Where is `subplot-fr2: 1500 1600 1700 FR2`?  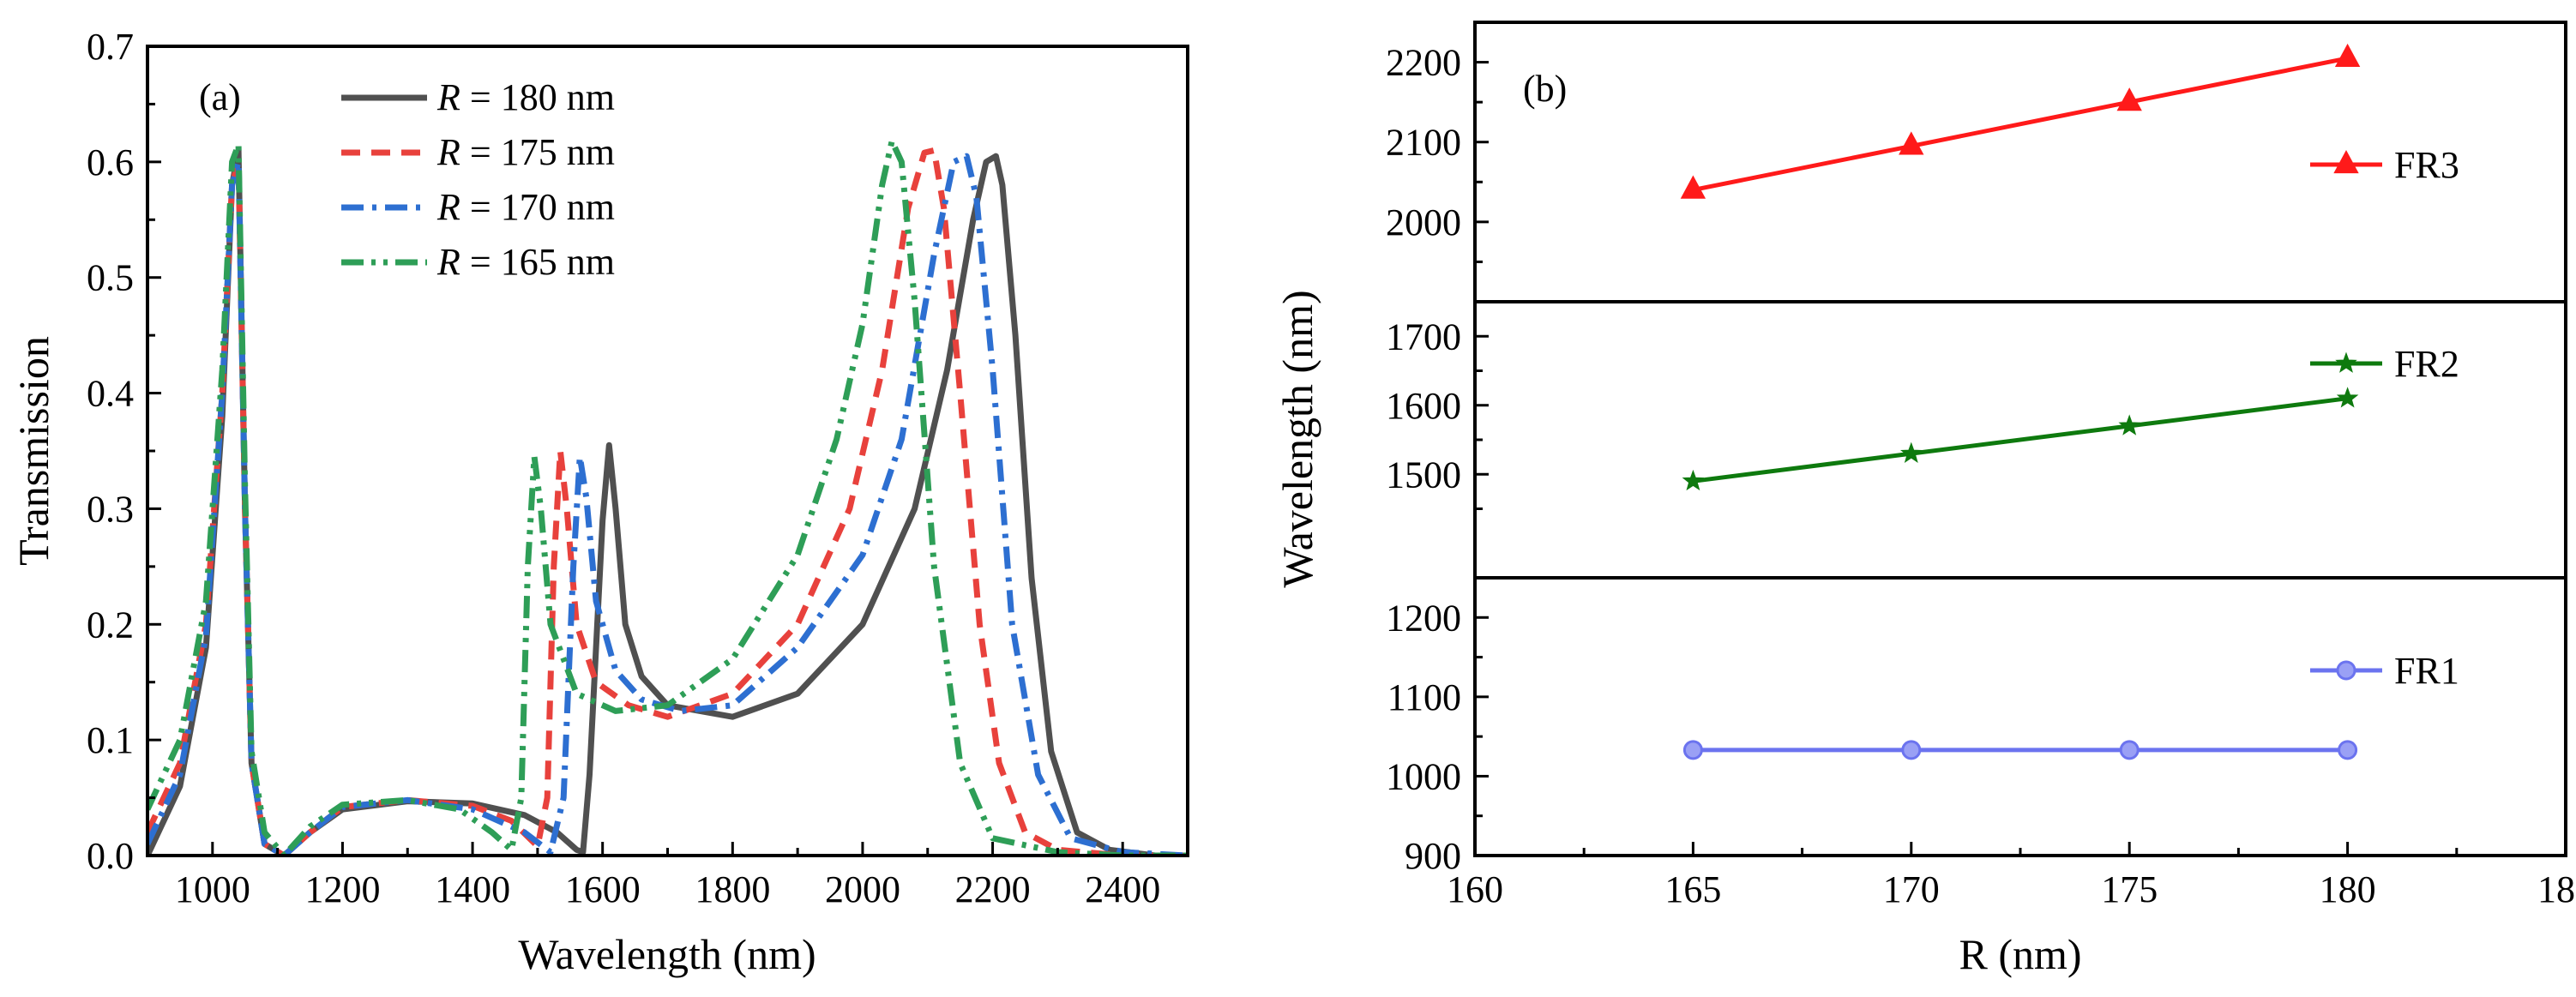 subplot-fr2: 1500 1600 1700 FR2 is located at coordinates (1976, 405).